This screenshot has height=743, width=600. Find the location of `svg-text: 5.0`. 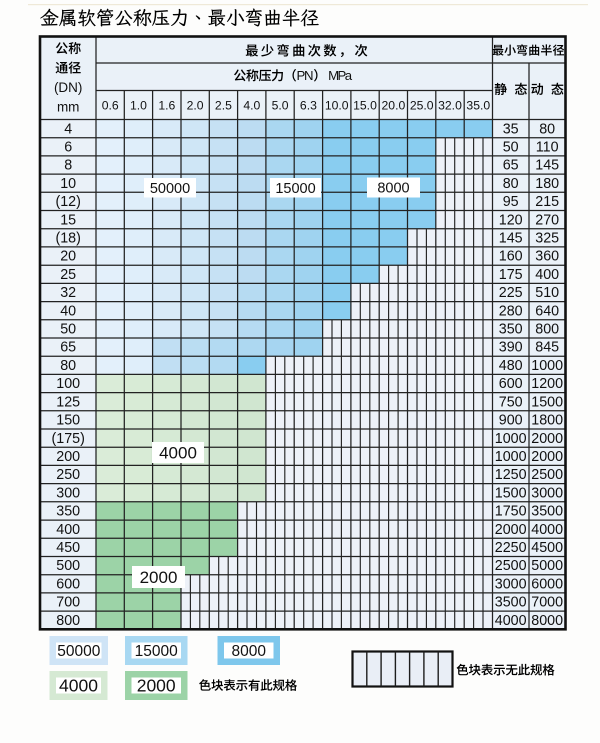

svg-text: 5.0 is located at coordinates (280, 106).